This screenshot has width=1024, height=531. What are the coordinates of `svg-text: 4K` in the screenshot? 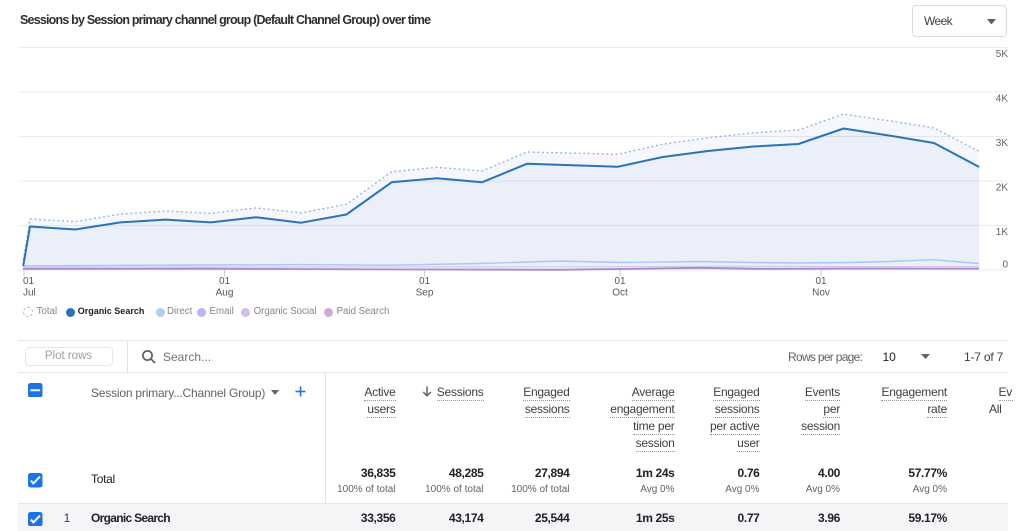 It's located at (1002, 99).